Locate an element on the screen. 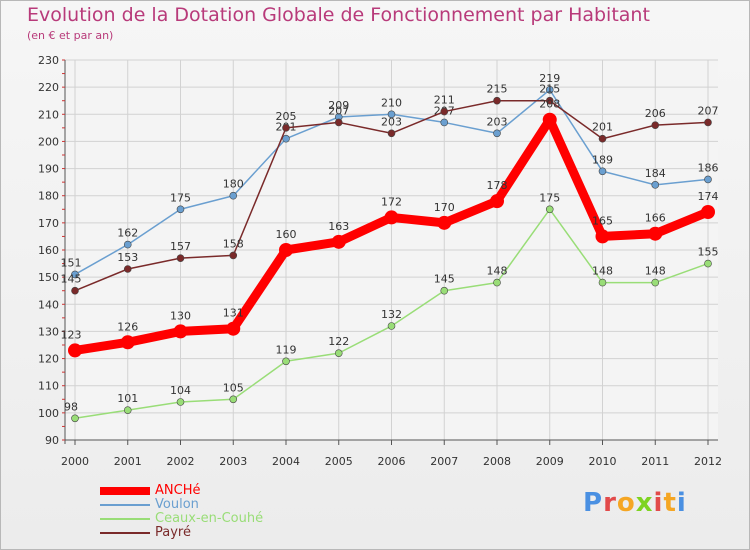  y-tick-label: 170 is located at coordinates (48, 223).